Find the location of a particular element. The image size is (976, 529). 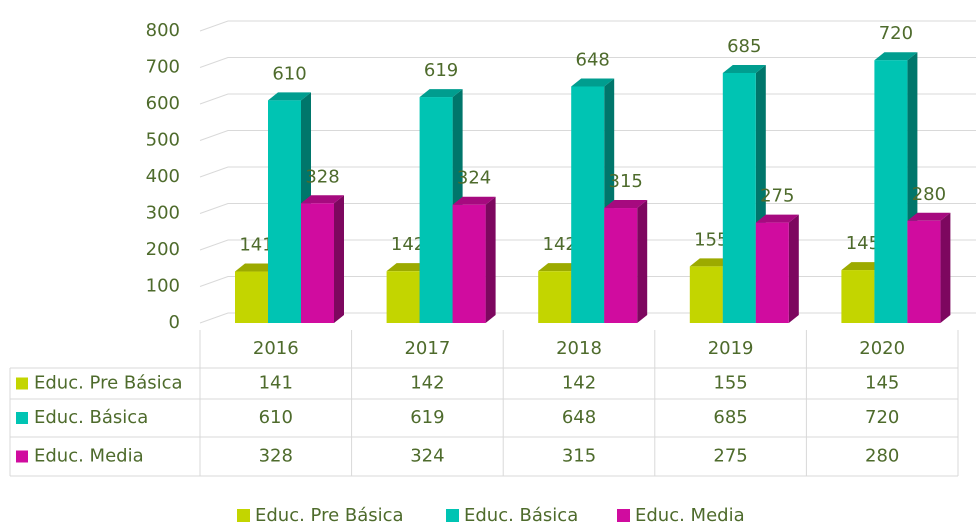

table-row-label: Educ. Básica is located at coordinates (91, 417).